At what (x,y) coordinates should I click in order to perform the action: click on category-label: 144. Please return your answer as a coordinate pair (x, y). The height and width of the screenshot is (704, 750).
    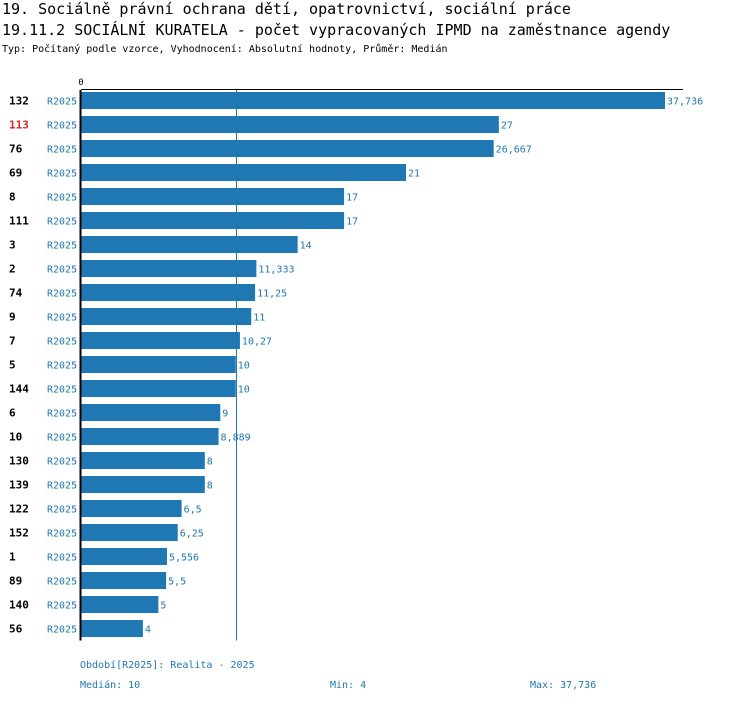
    Looking at the image, I should click on (19, 389).